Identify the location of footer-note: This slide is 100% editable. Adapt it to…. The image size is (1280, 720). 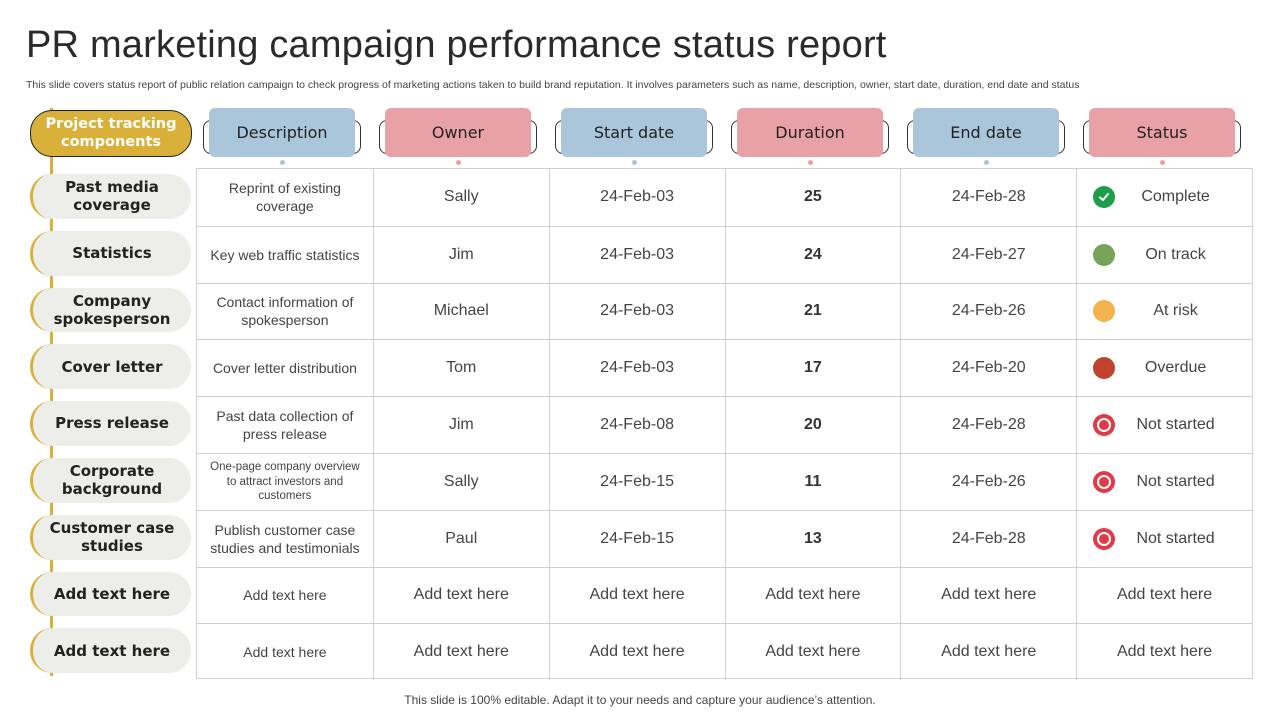
(640, 700).